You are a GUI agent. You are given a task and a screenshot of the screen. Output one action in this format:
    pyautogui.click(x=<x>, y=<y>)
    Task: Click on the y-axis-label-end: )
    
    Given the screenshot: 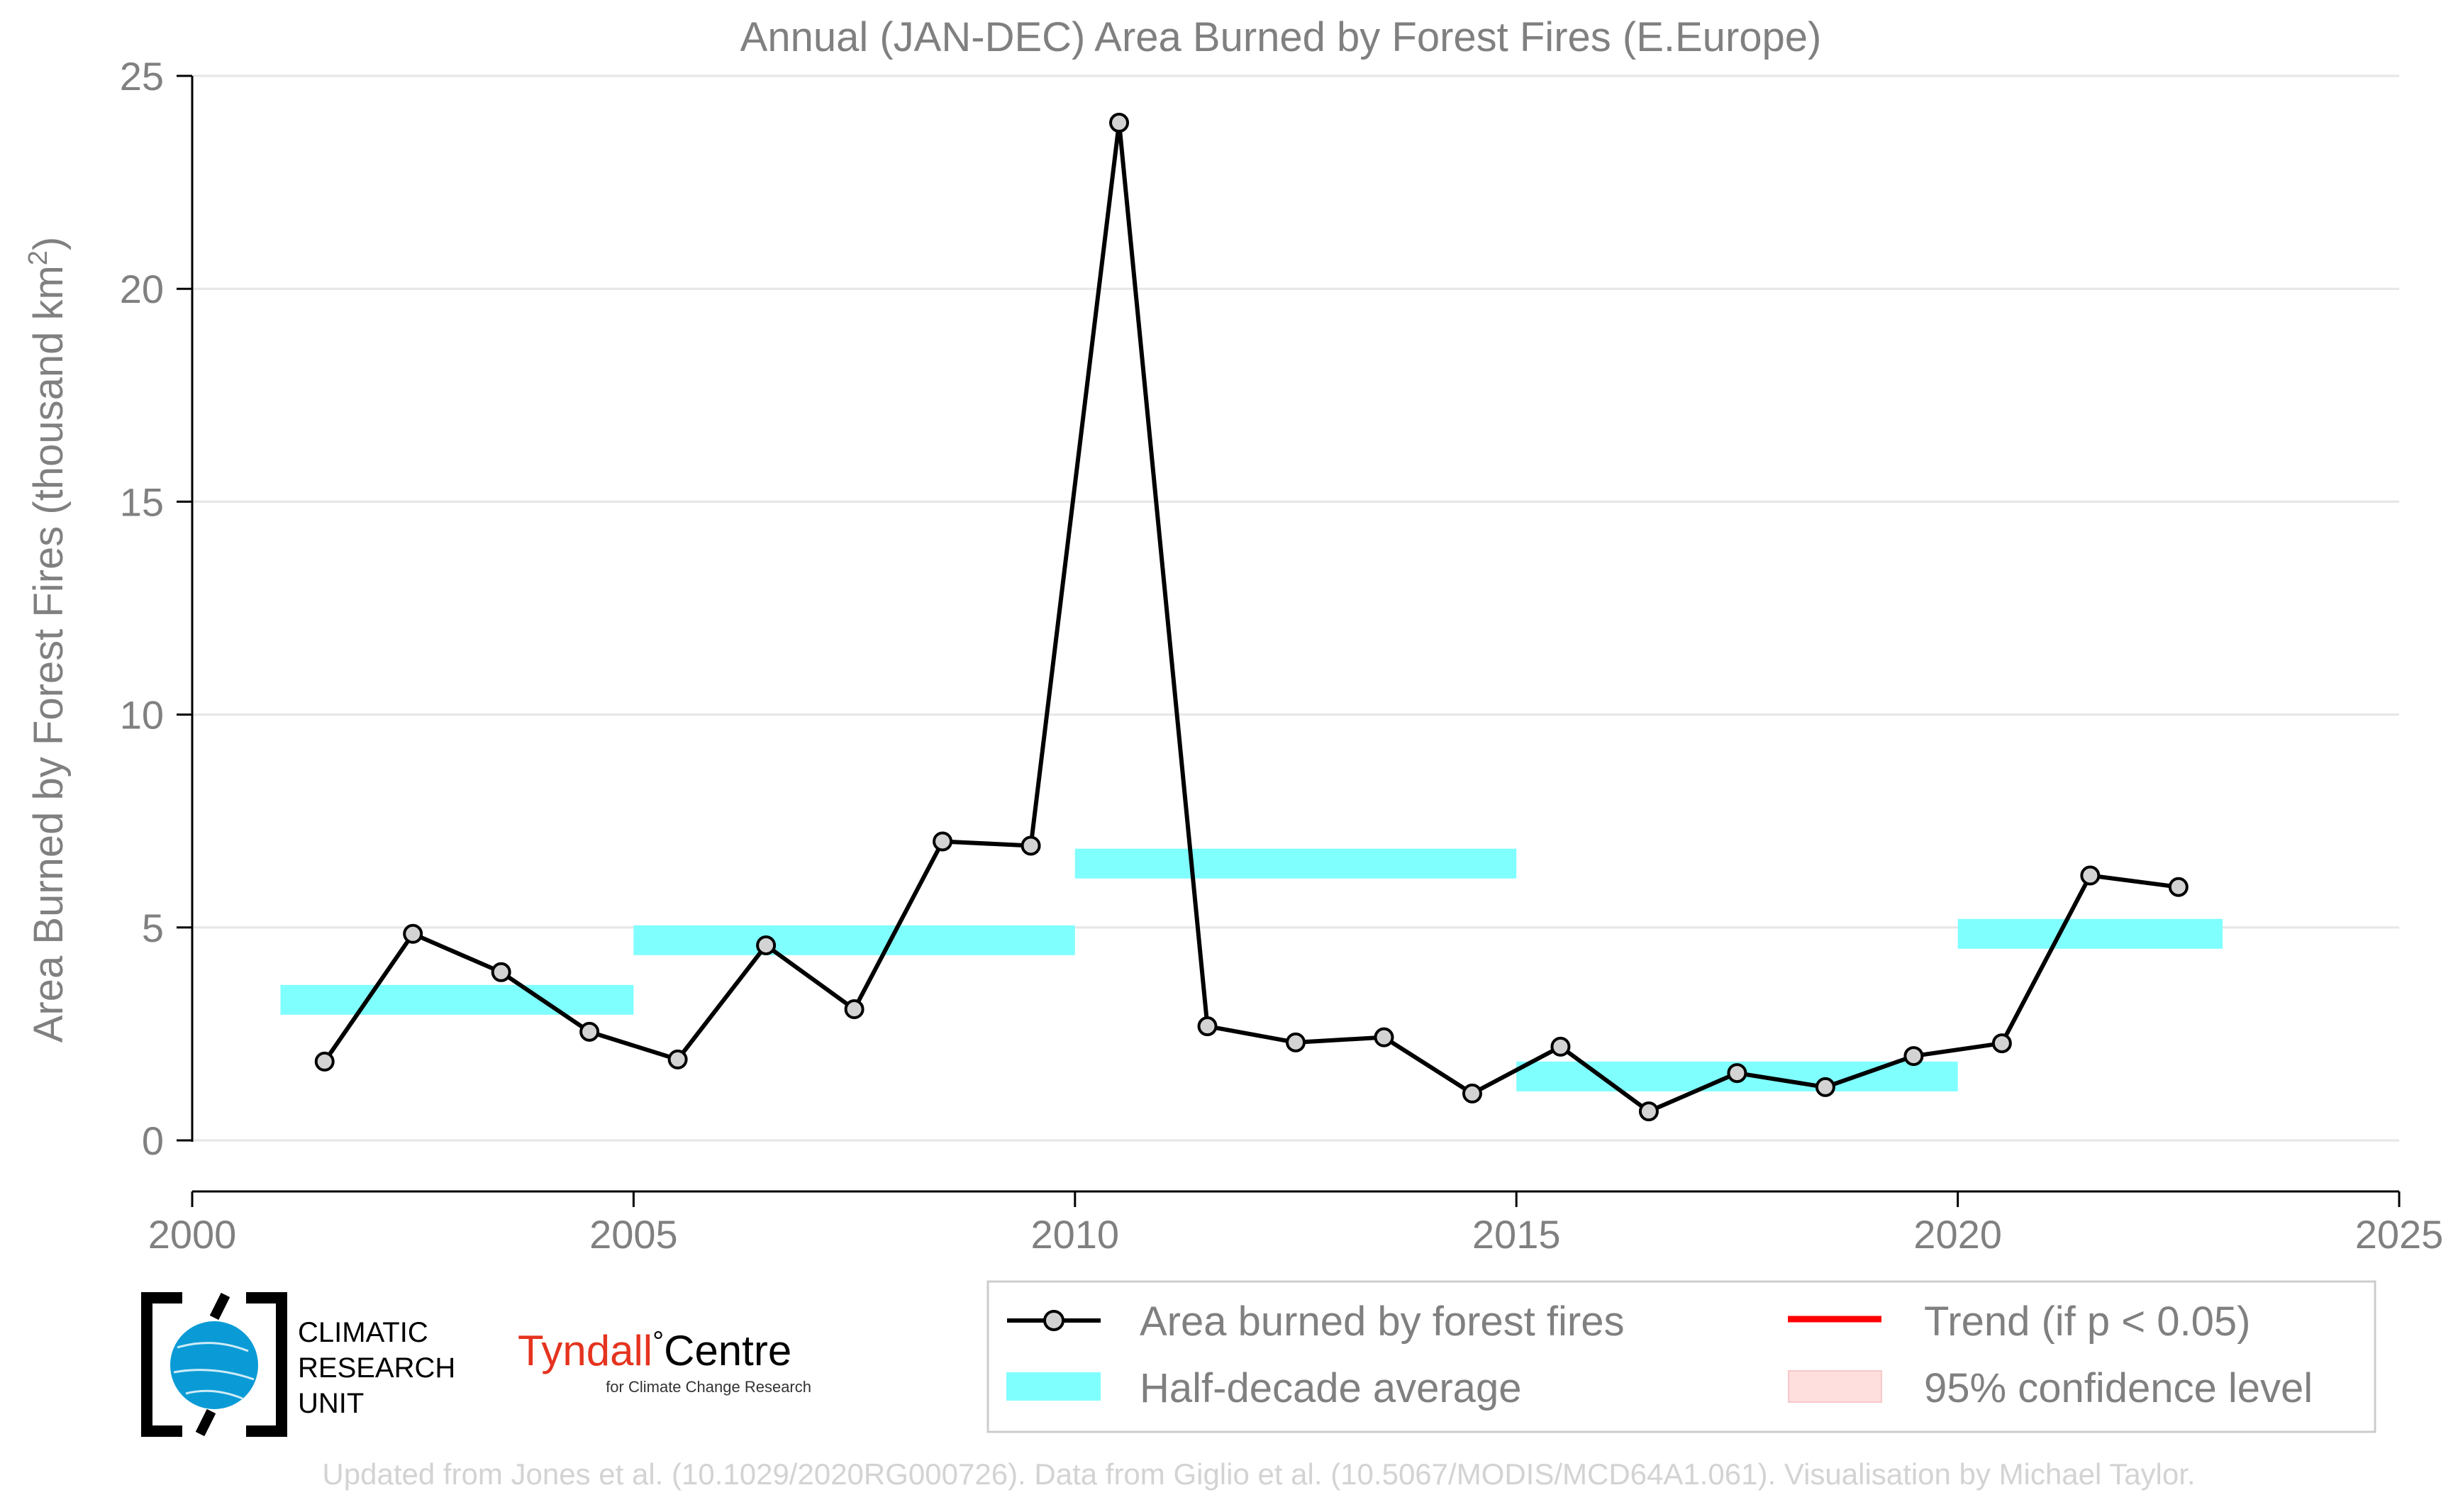 What is the action you would take?
    pyautogui.click(x=49, y=243)
    